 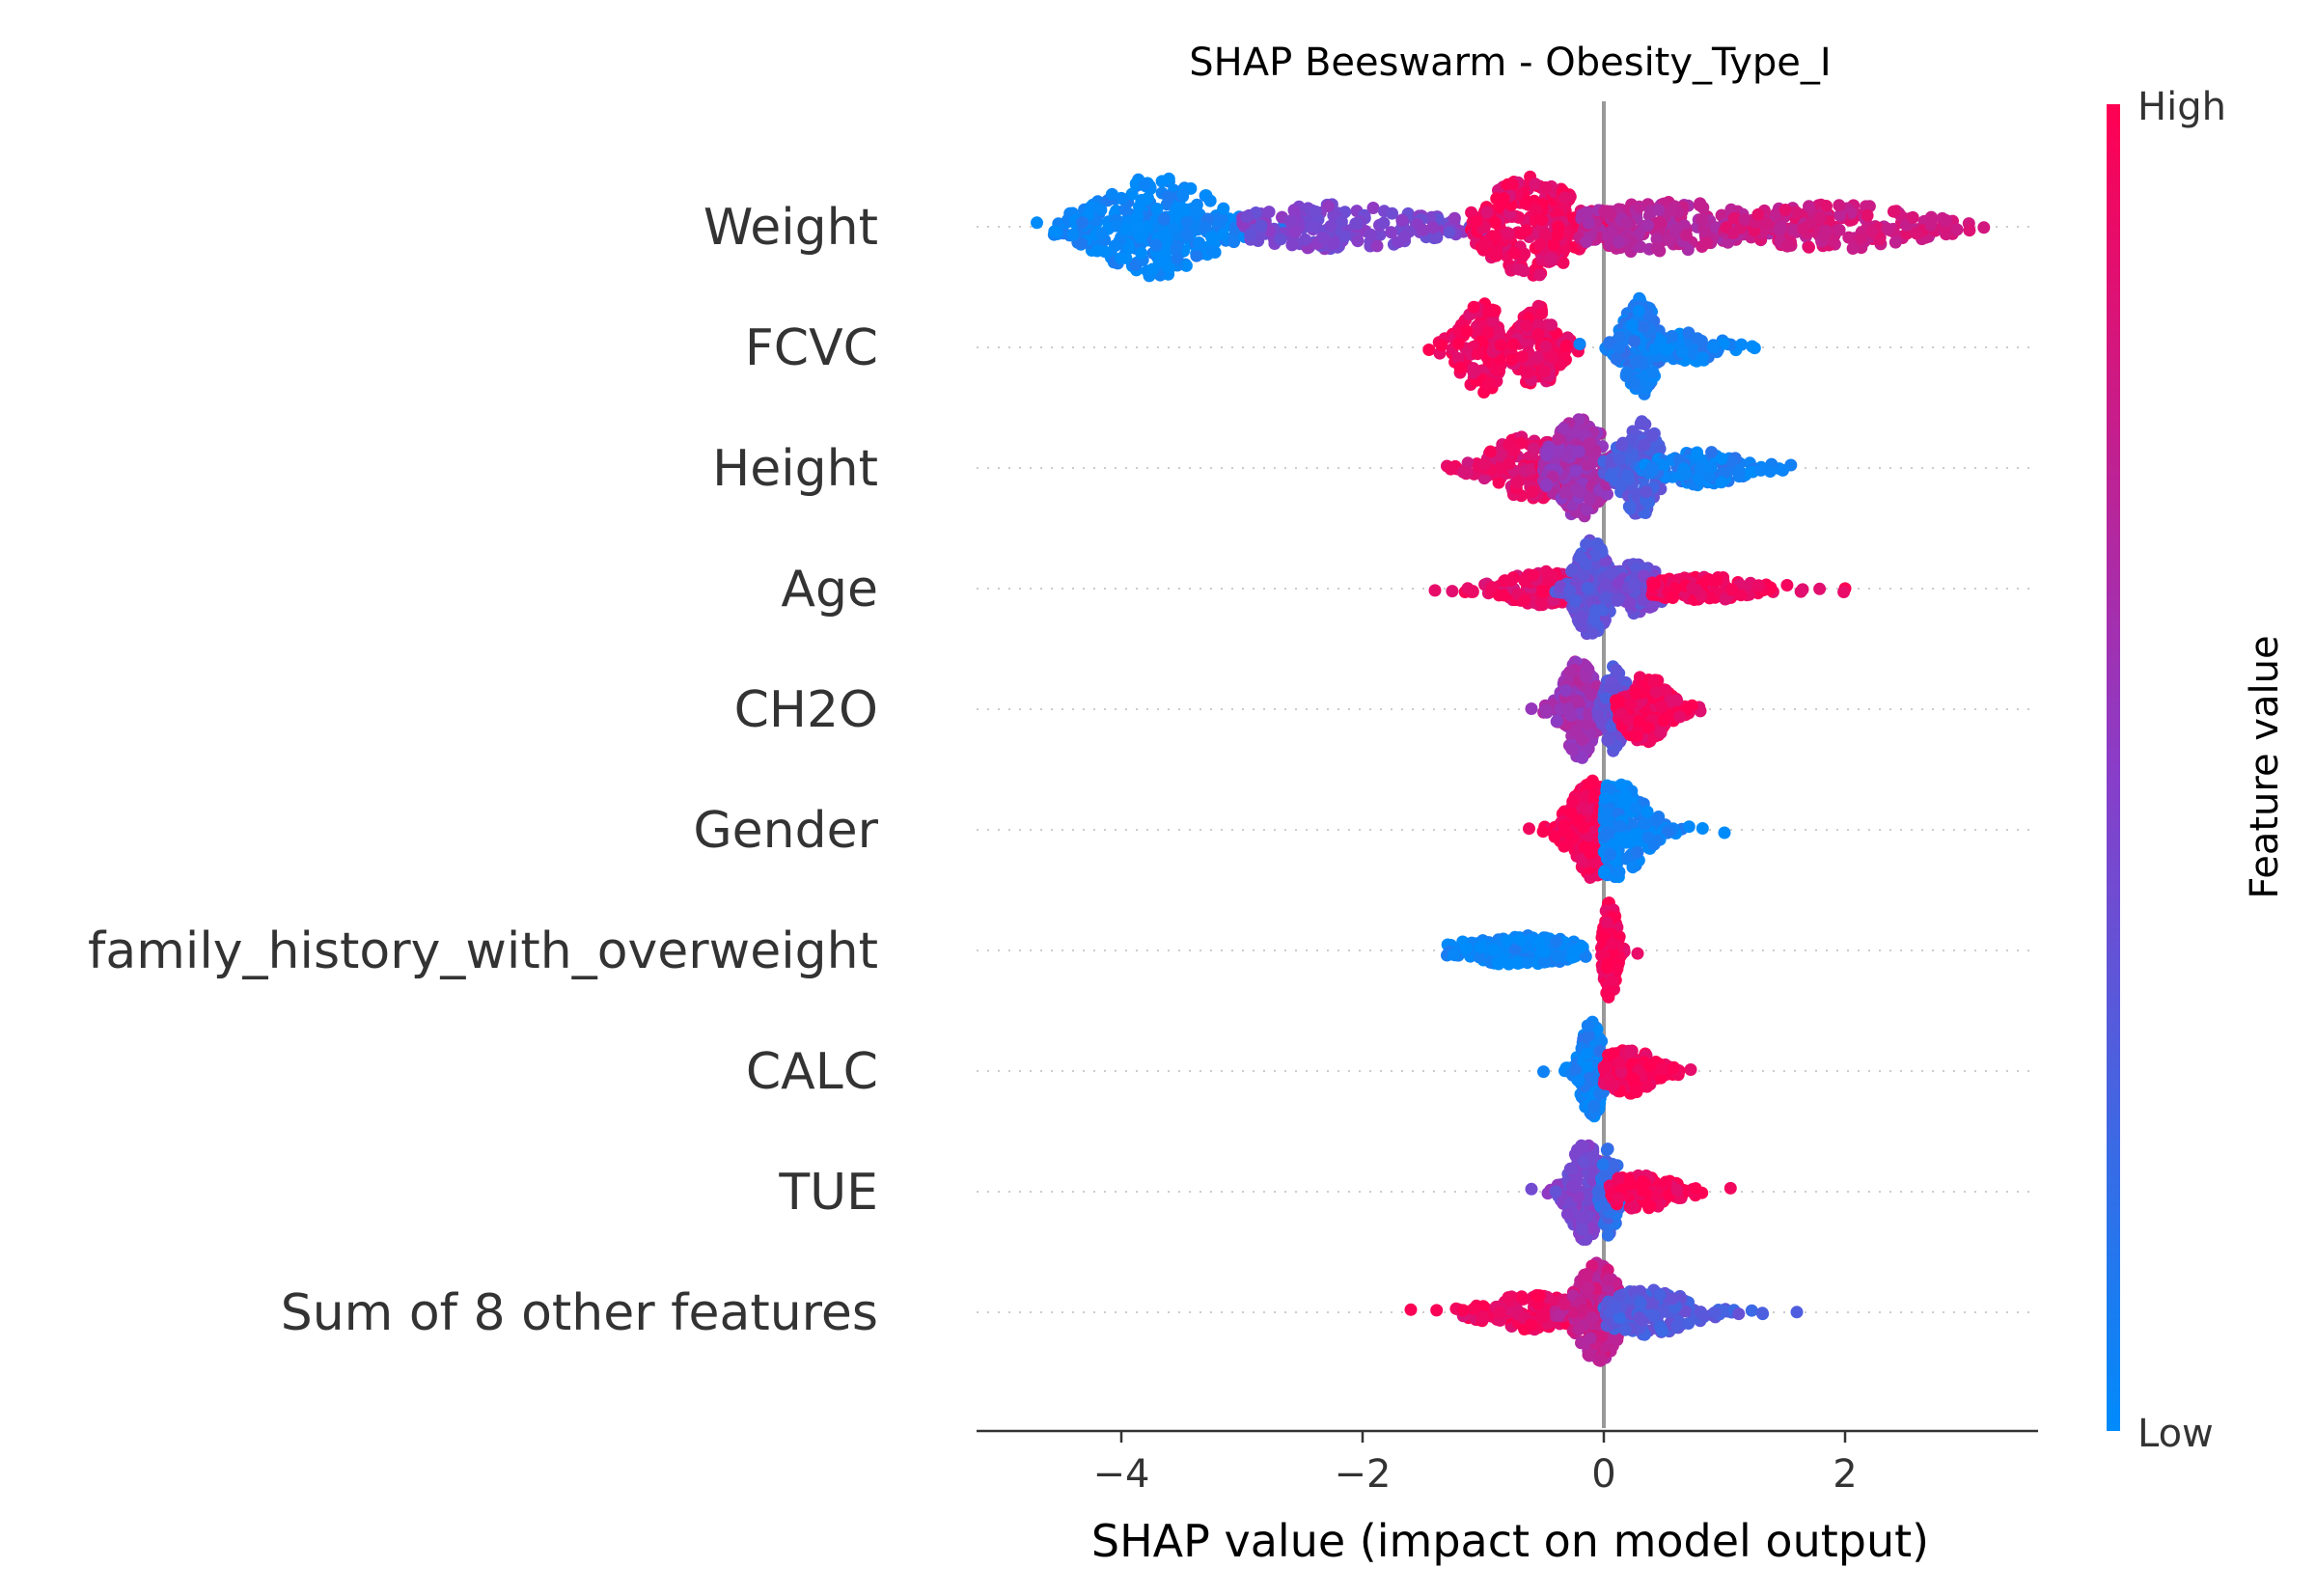 What do you see at coordinates (1510, 63) in the screenshot?
I see `chart-title: SHAP Beeswarm - Obesity_Type_I` at bounding box center [1510, 63].